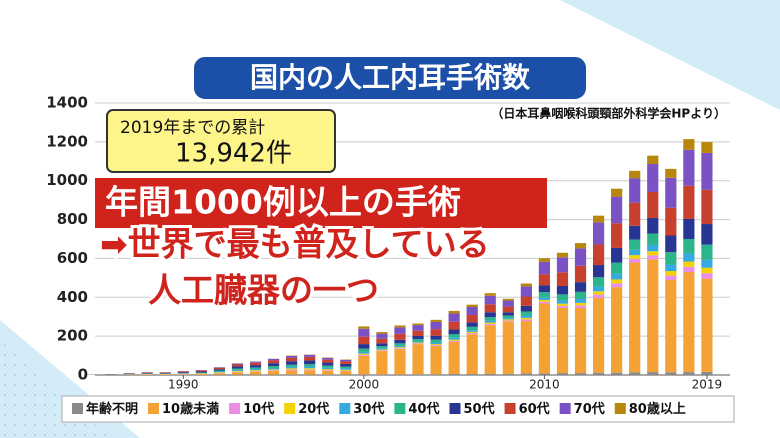 Image resolution: width=780 pixels, height=438 pixels. What do you see at coordinates (313, 409) in the screenshot?
I see `legend-label: 20代` at bounding box center [313, 409].